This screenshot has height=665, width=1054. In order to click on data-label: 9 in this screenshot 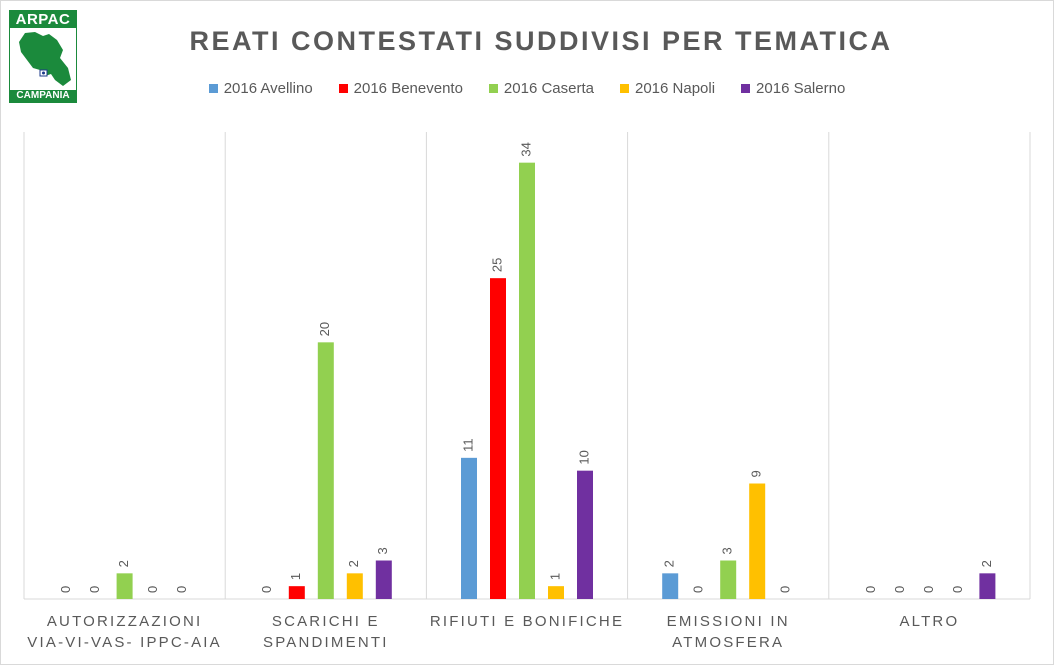, I will do `click(756, 473)`.